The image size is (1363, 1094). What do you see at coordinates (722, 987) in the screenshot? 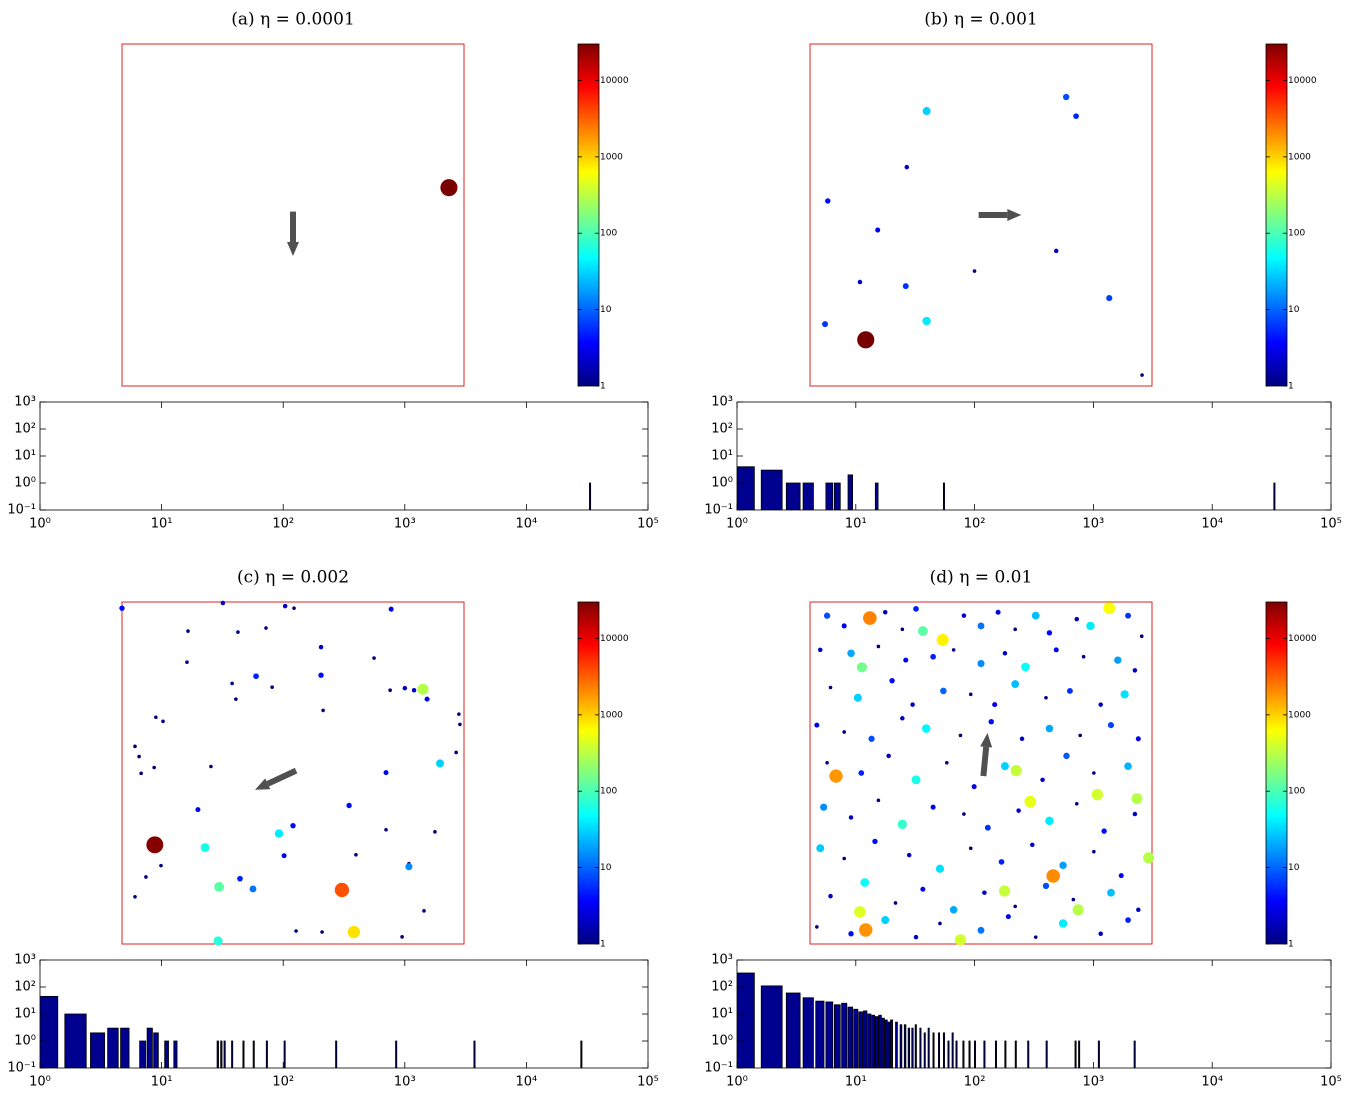
I see `y-tick-label: 10²` at bounding box center [722, 987].